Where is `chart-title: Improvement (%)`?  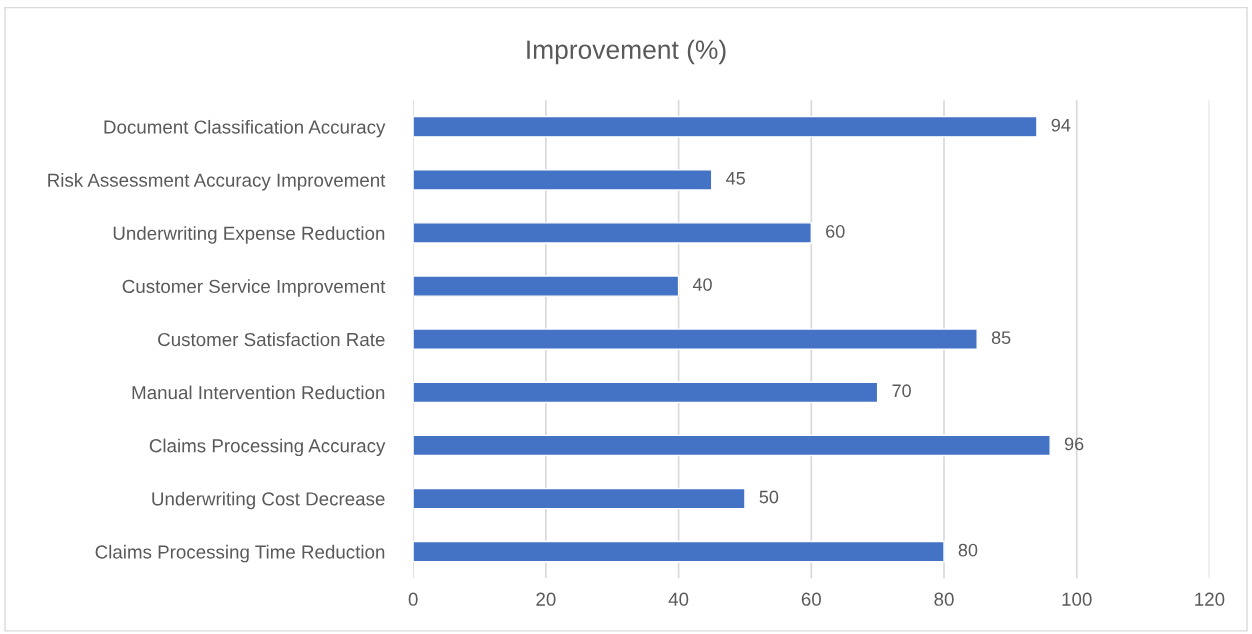 chart-title: Improvement (%) is located at coordinates (626, 52).